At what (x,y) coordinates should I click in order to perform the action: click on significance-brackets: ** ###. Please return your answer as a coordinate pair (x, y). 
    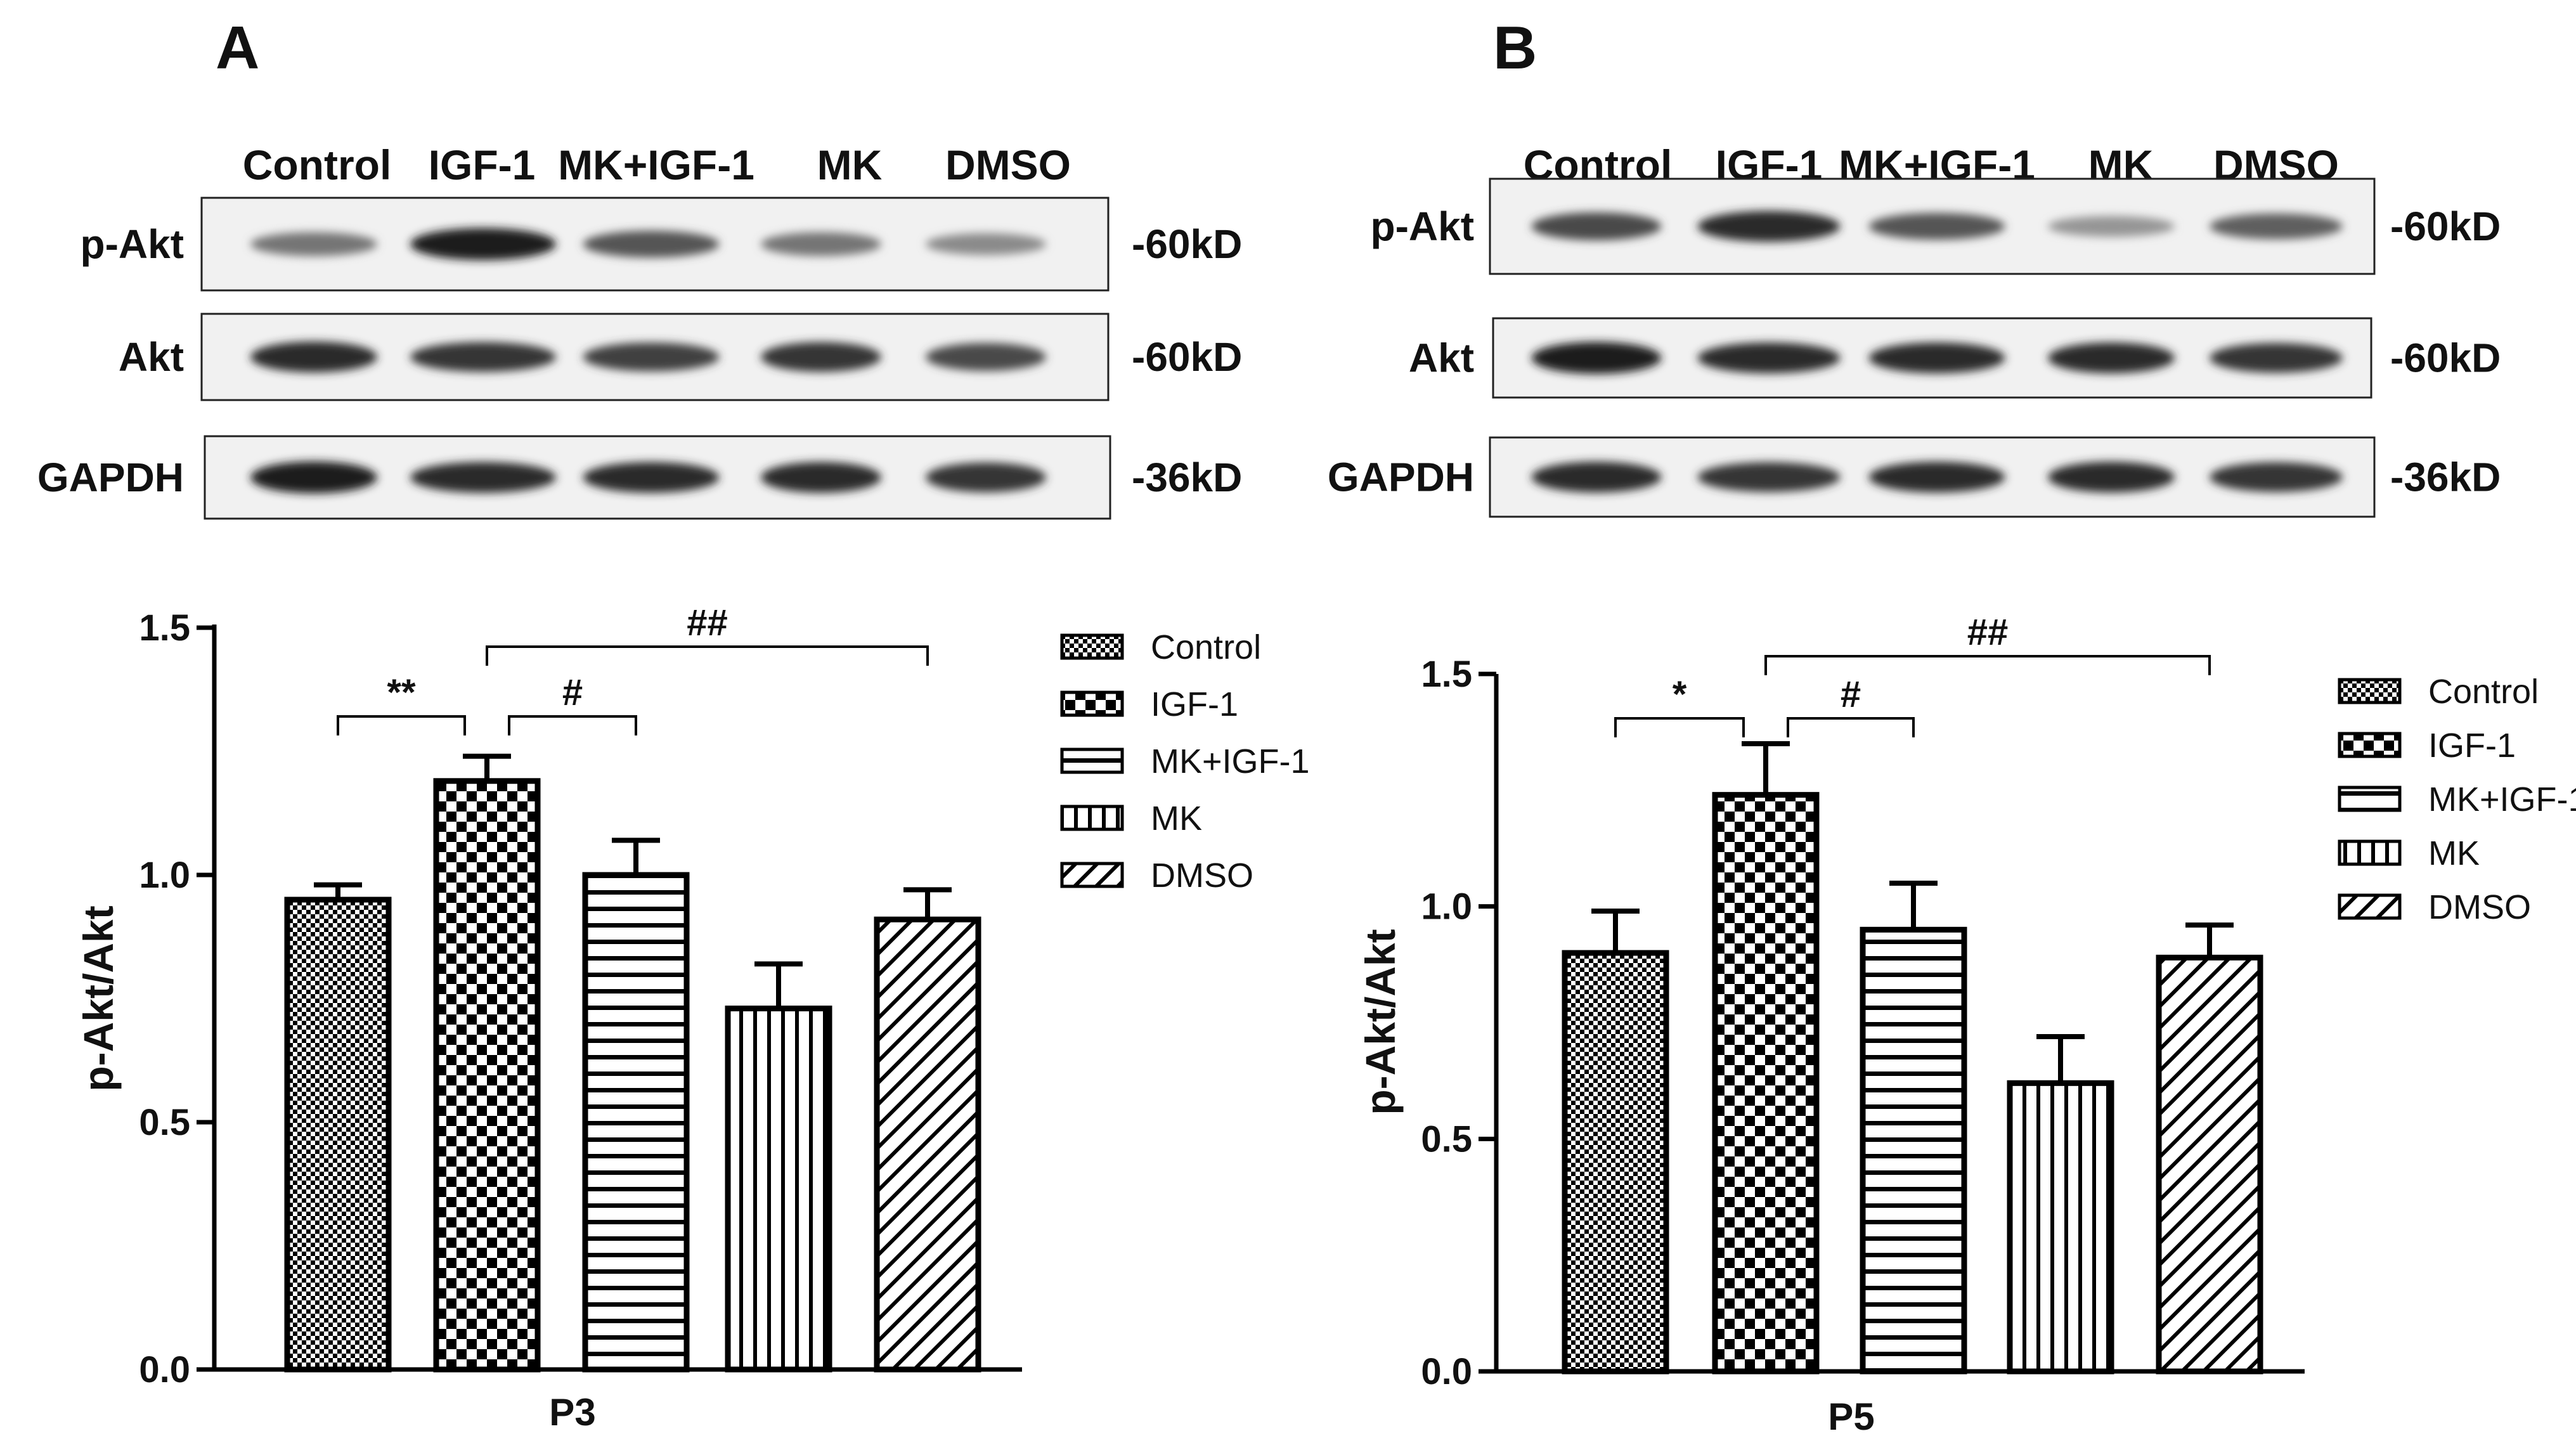
    Looking at the image, I should click on (633, 668).